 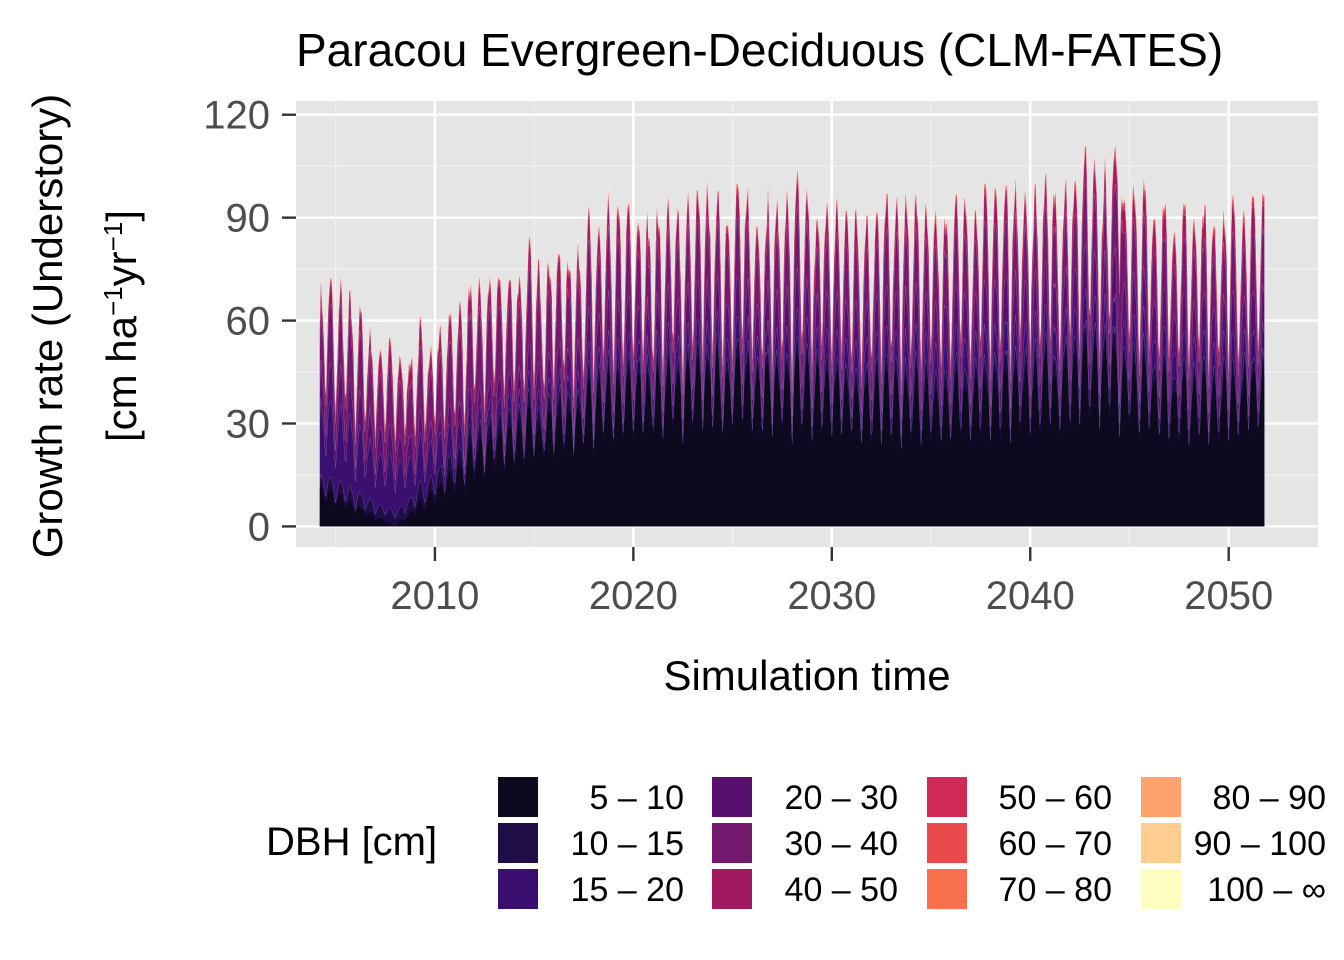 What do you see at coordinates (434, 596) in the screenshot?
I see `x-tick-label: 2010` at bounding box center [434, 596].